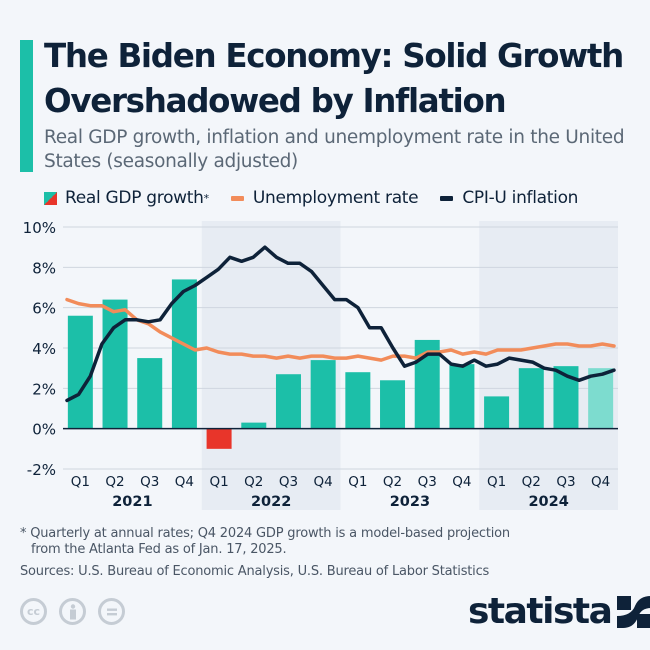 This screenshot has height=650, width=650. I want to click on legend-item-gdp: Real GDP growth *, so click(126, 198).